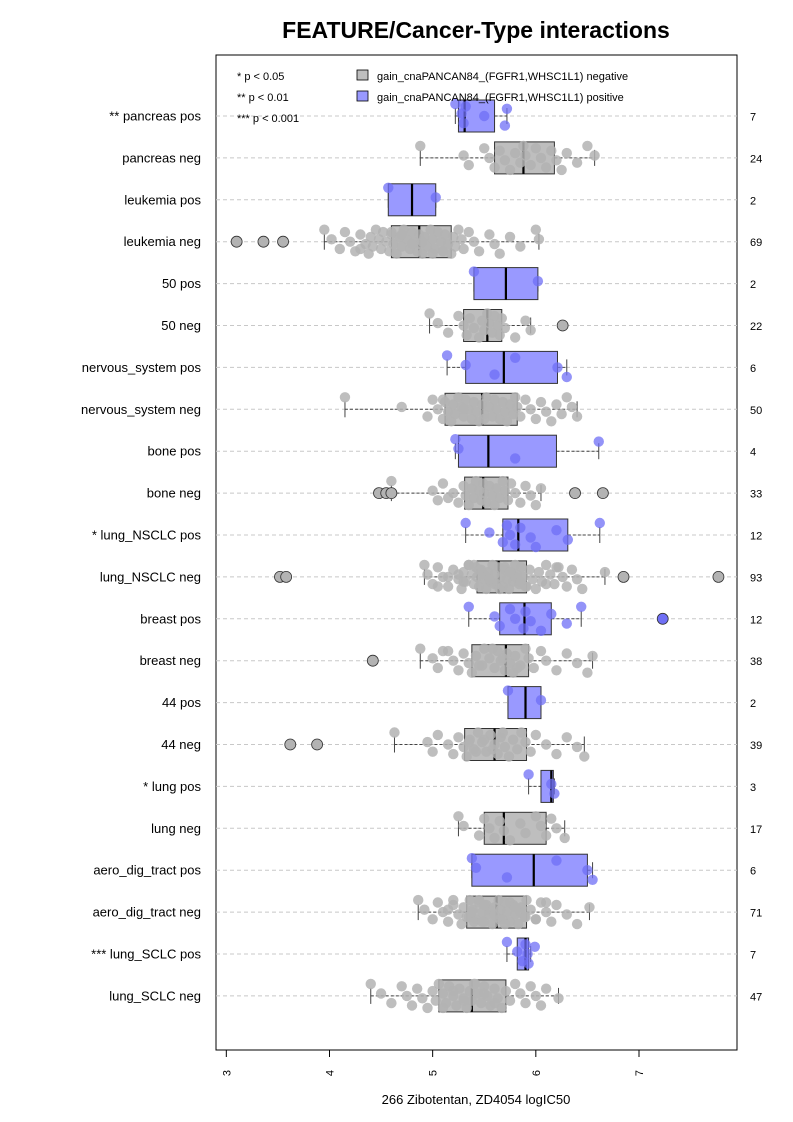  Describe the element at coordinates (260, 77) in the screenshot. I see `legend-sig-1: * p < 0.05` at that location.